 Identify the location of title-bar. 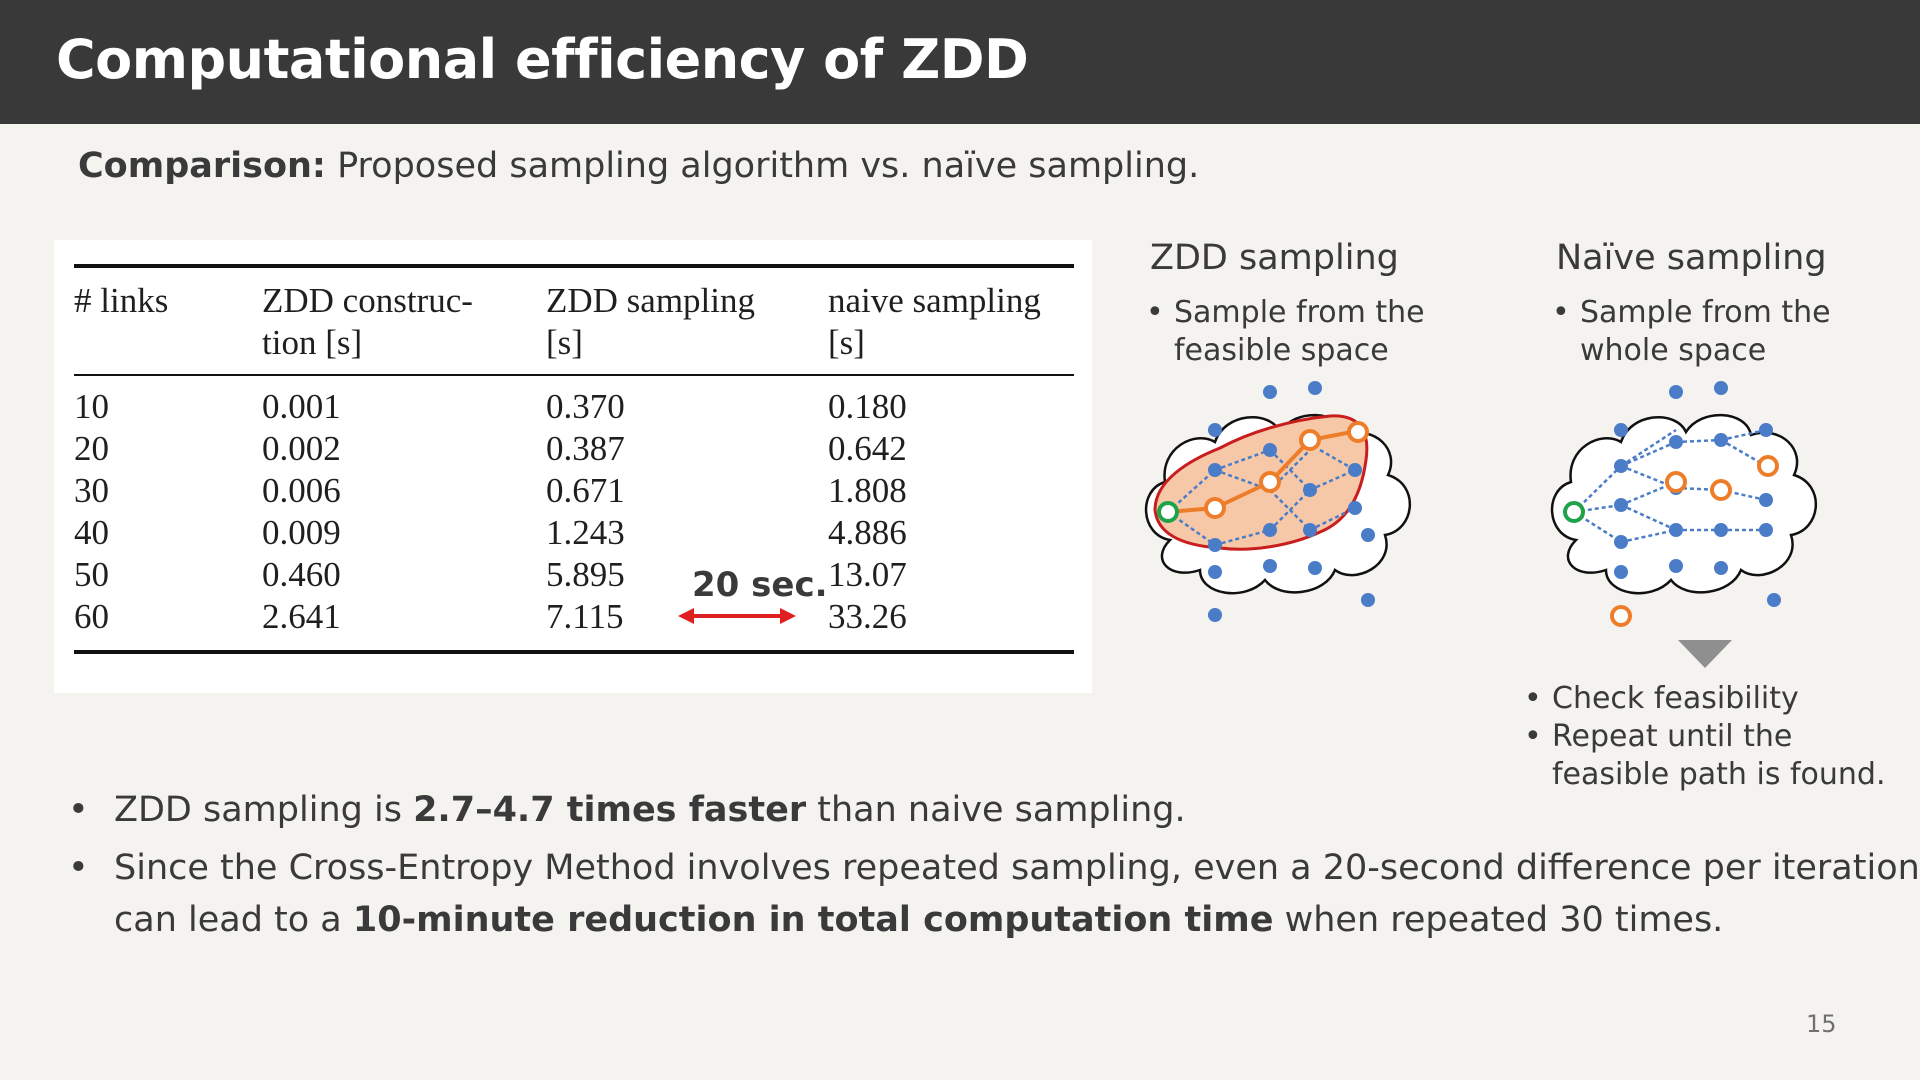
(960, 62).